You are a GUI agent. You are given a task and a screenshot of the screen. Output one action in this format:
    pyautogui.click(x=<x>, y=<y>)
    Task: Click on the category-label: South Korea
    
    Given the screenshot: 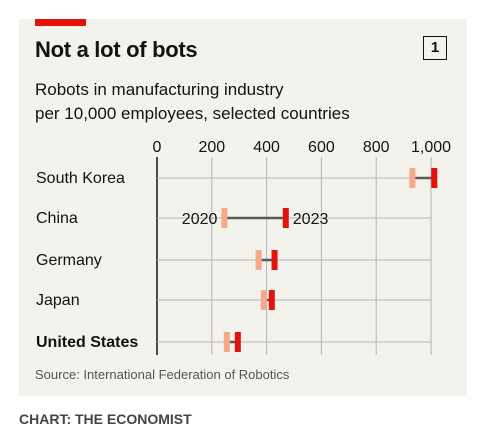 What is the action you would take?
    pyautogui.click(x=80, y=178)
    